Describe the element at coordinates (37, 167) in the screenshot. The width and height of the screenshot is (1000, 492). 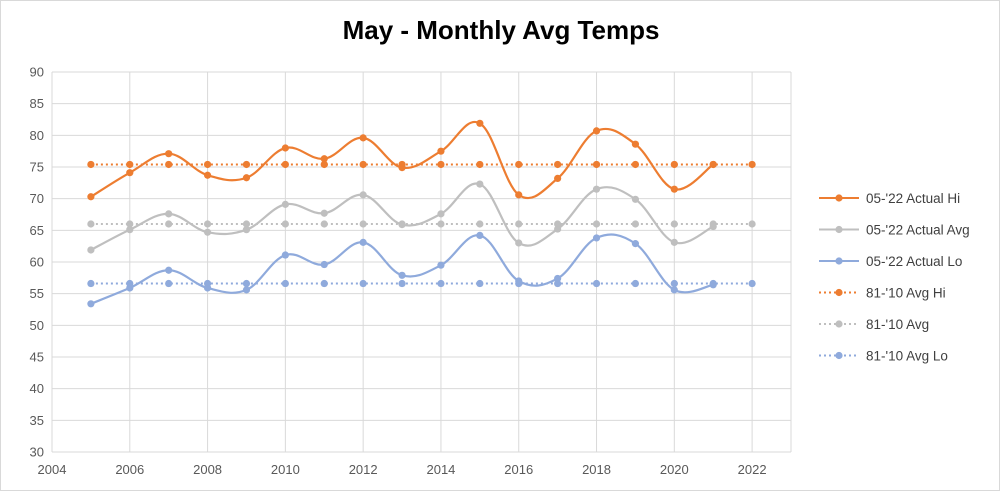
I see `y-tick-label: 75` at that location.